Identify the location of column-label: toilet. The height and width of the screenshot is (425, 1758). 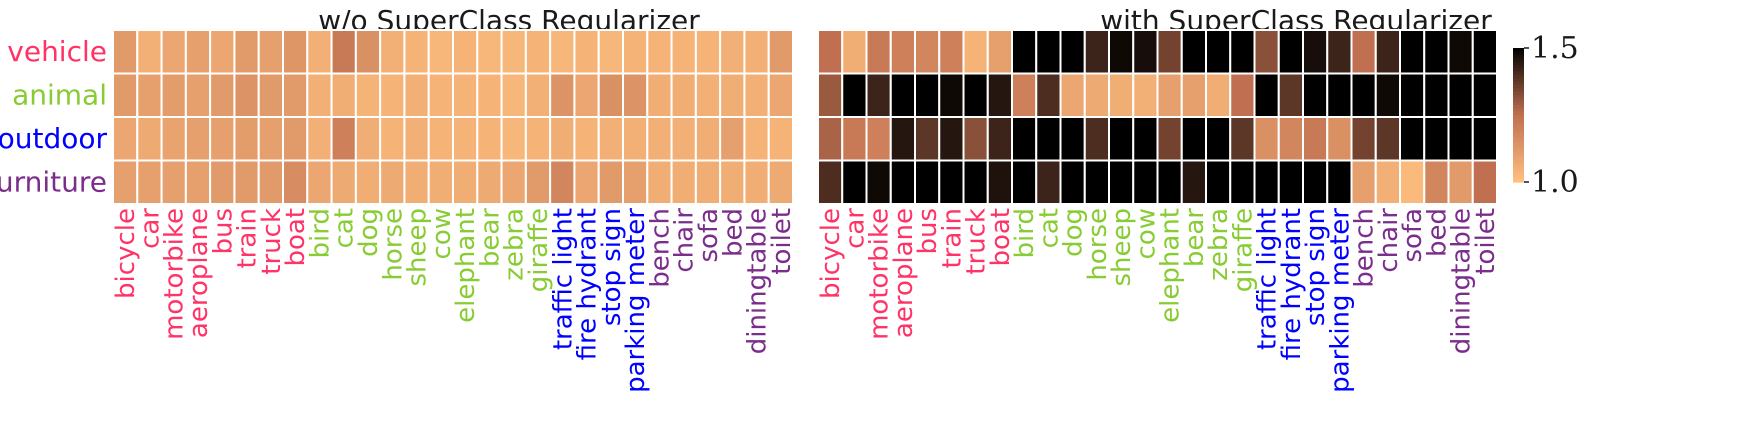
(782, 241).